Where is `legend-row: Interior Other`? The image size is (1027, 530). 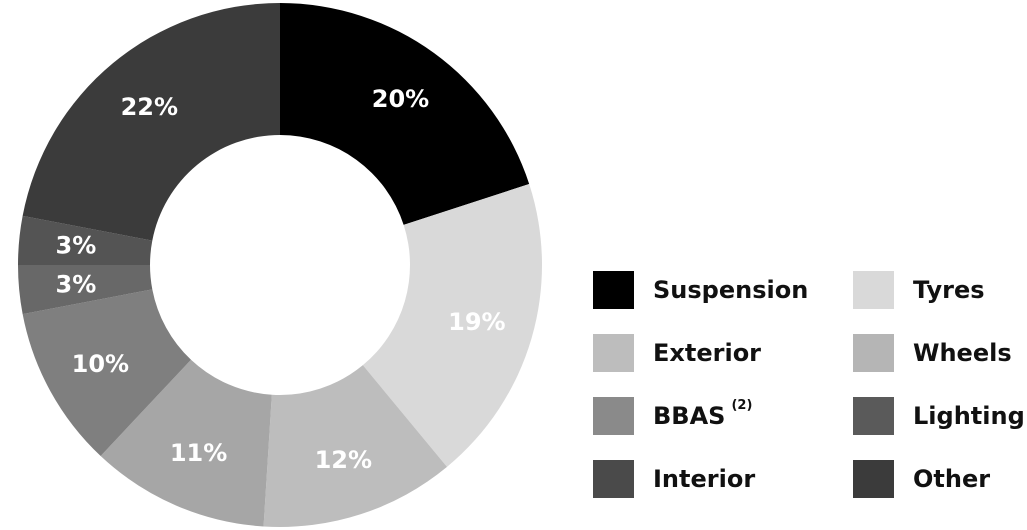 legend-row: Interior Other is located at coordinates (810, 478).